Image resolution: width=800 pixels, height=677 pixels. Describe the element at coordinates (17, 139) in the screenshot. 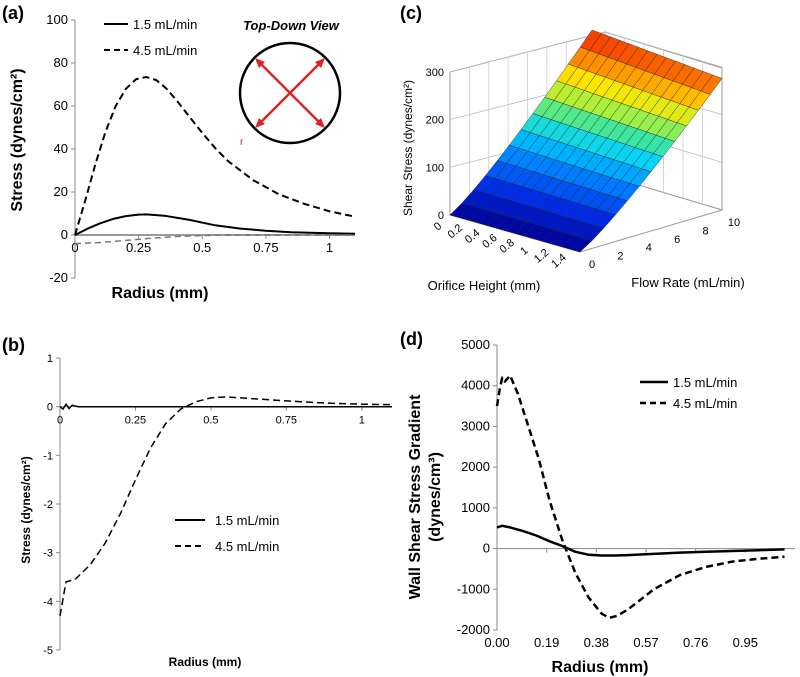

I see `panel-a-y-title: Stress (dynes/cm²)` at that location.